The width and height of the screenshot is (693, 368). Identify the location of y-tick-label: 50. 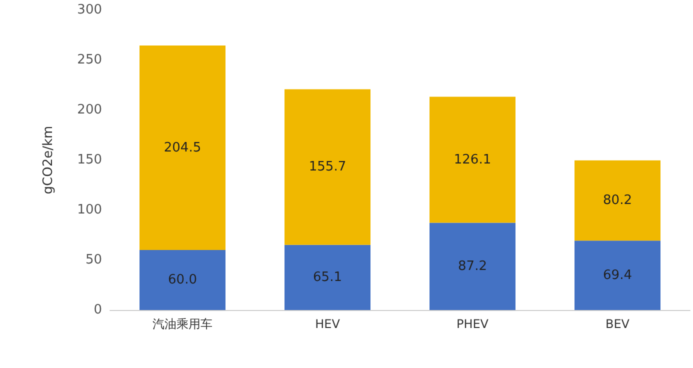
(93, 260).